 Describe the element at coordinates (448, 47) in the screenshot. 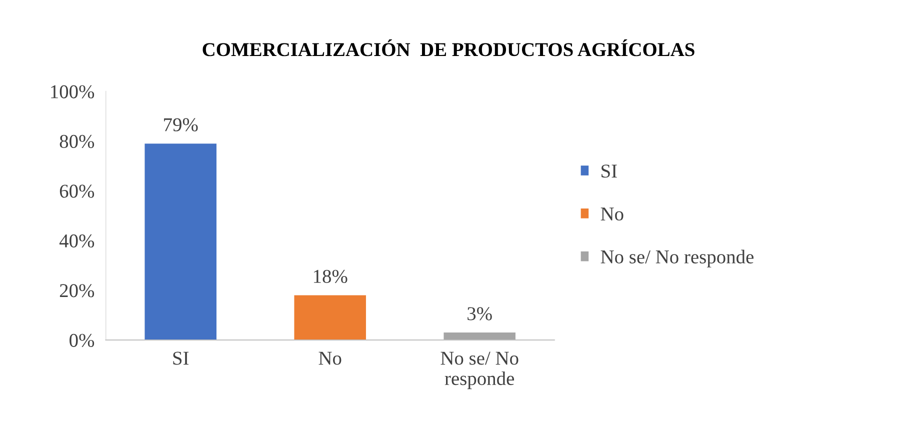

I see `chart-title: COMERCIALIZACIÓN DE PRODUCTOS AGRÍCOLAS` at that location.